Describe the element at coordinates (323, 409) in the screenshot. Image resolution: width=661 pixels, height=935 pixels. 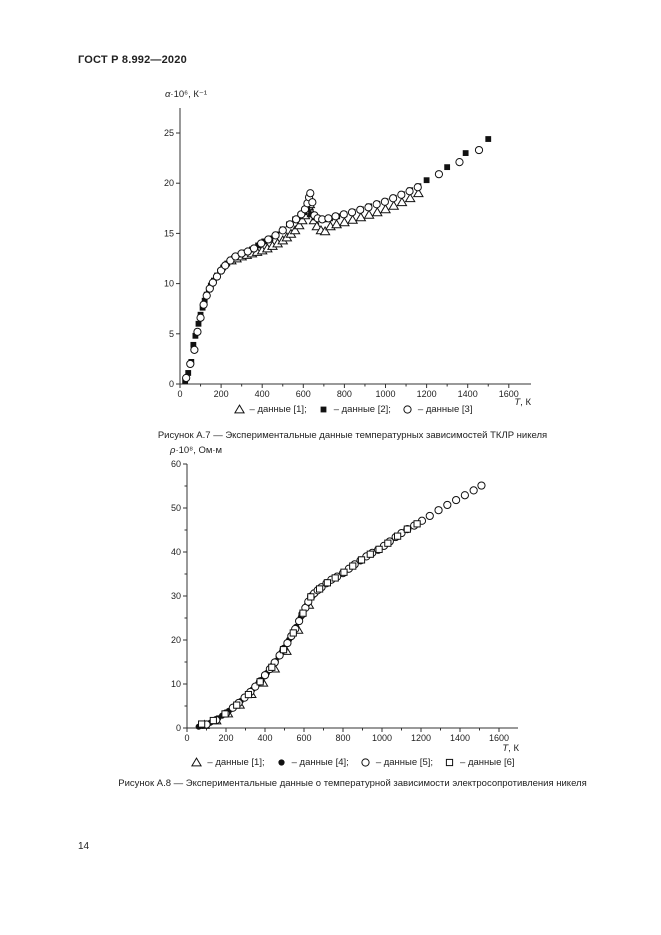
I see `square-filled-icon` at that location.